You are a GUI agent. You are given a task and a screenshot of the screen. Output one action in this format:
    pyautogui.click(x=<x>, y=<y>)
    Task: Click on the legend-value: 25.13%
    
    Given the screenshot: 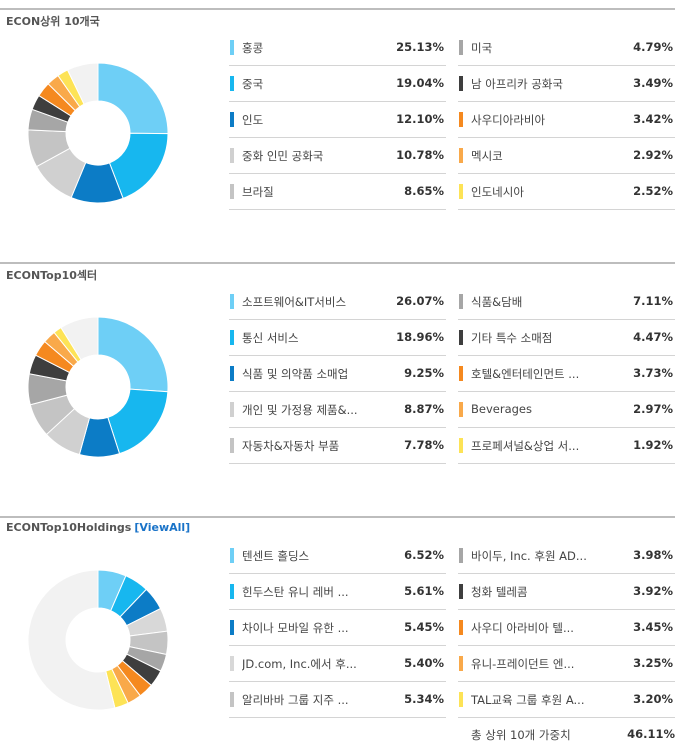 What is the action you would take?
    pyautogui.click(x=420, y=47)
    